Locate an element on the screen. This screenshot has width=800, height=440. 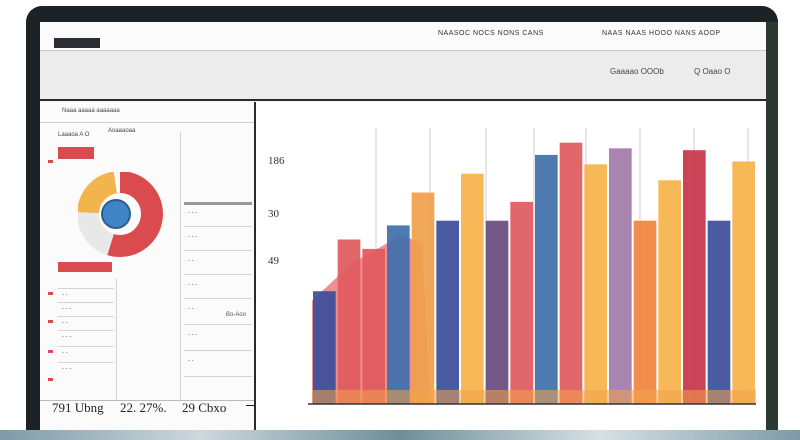
donut-chart is located at coordinates (120, 214).